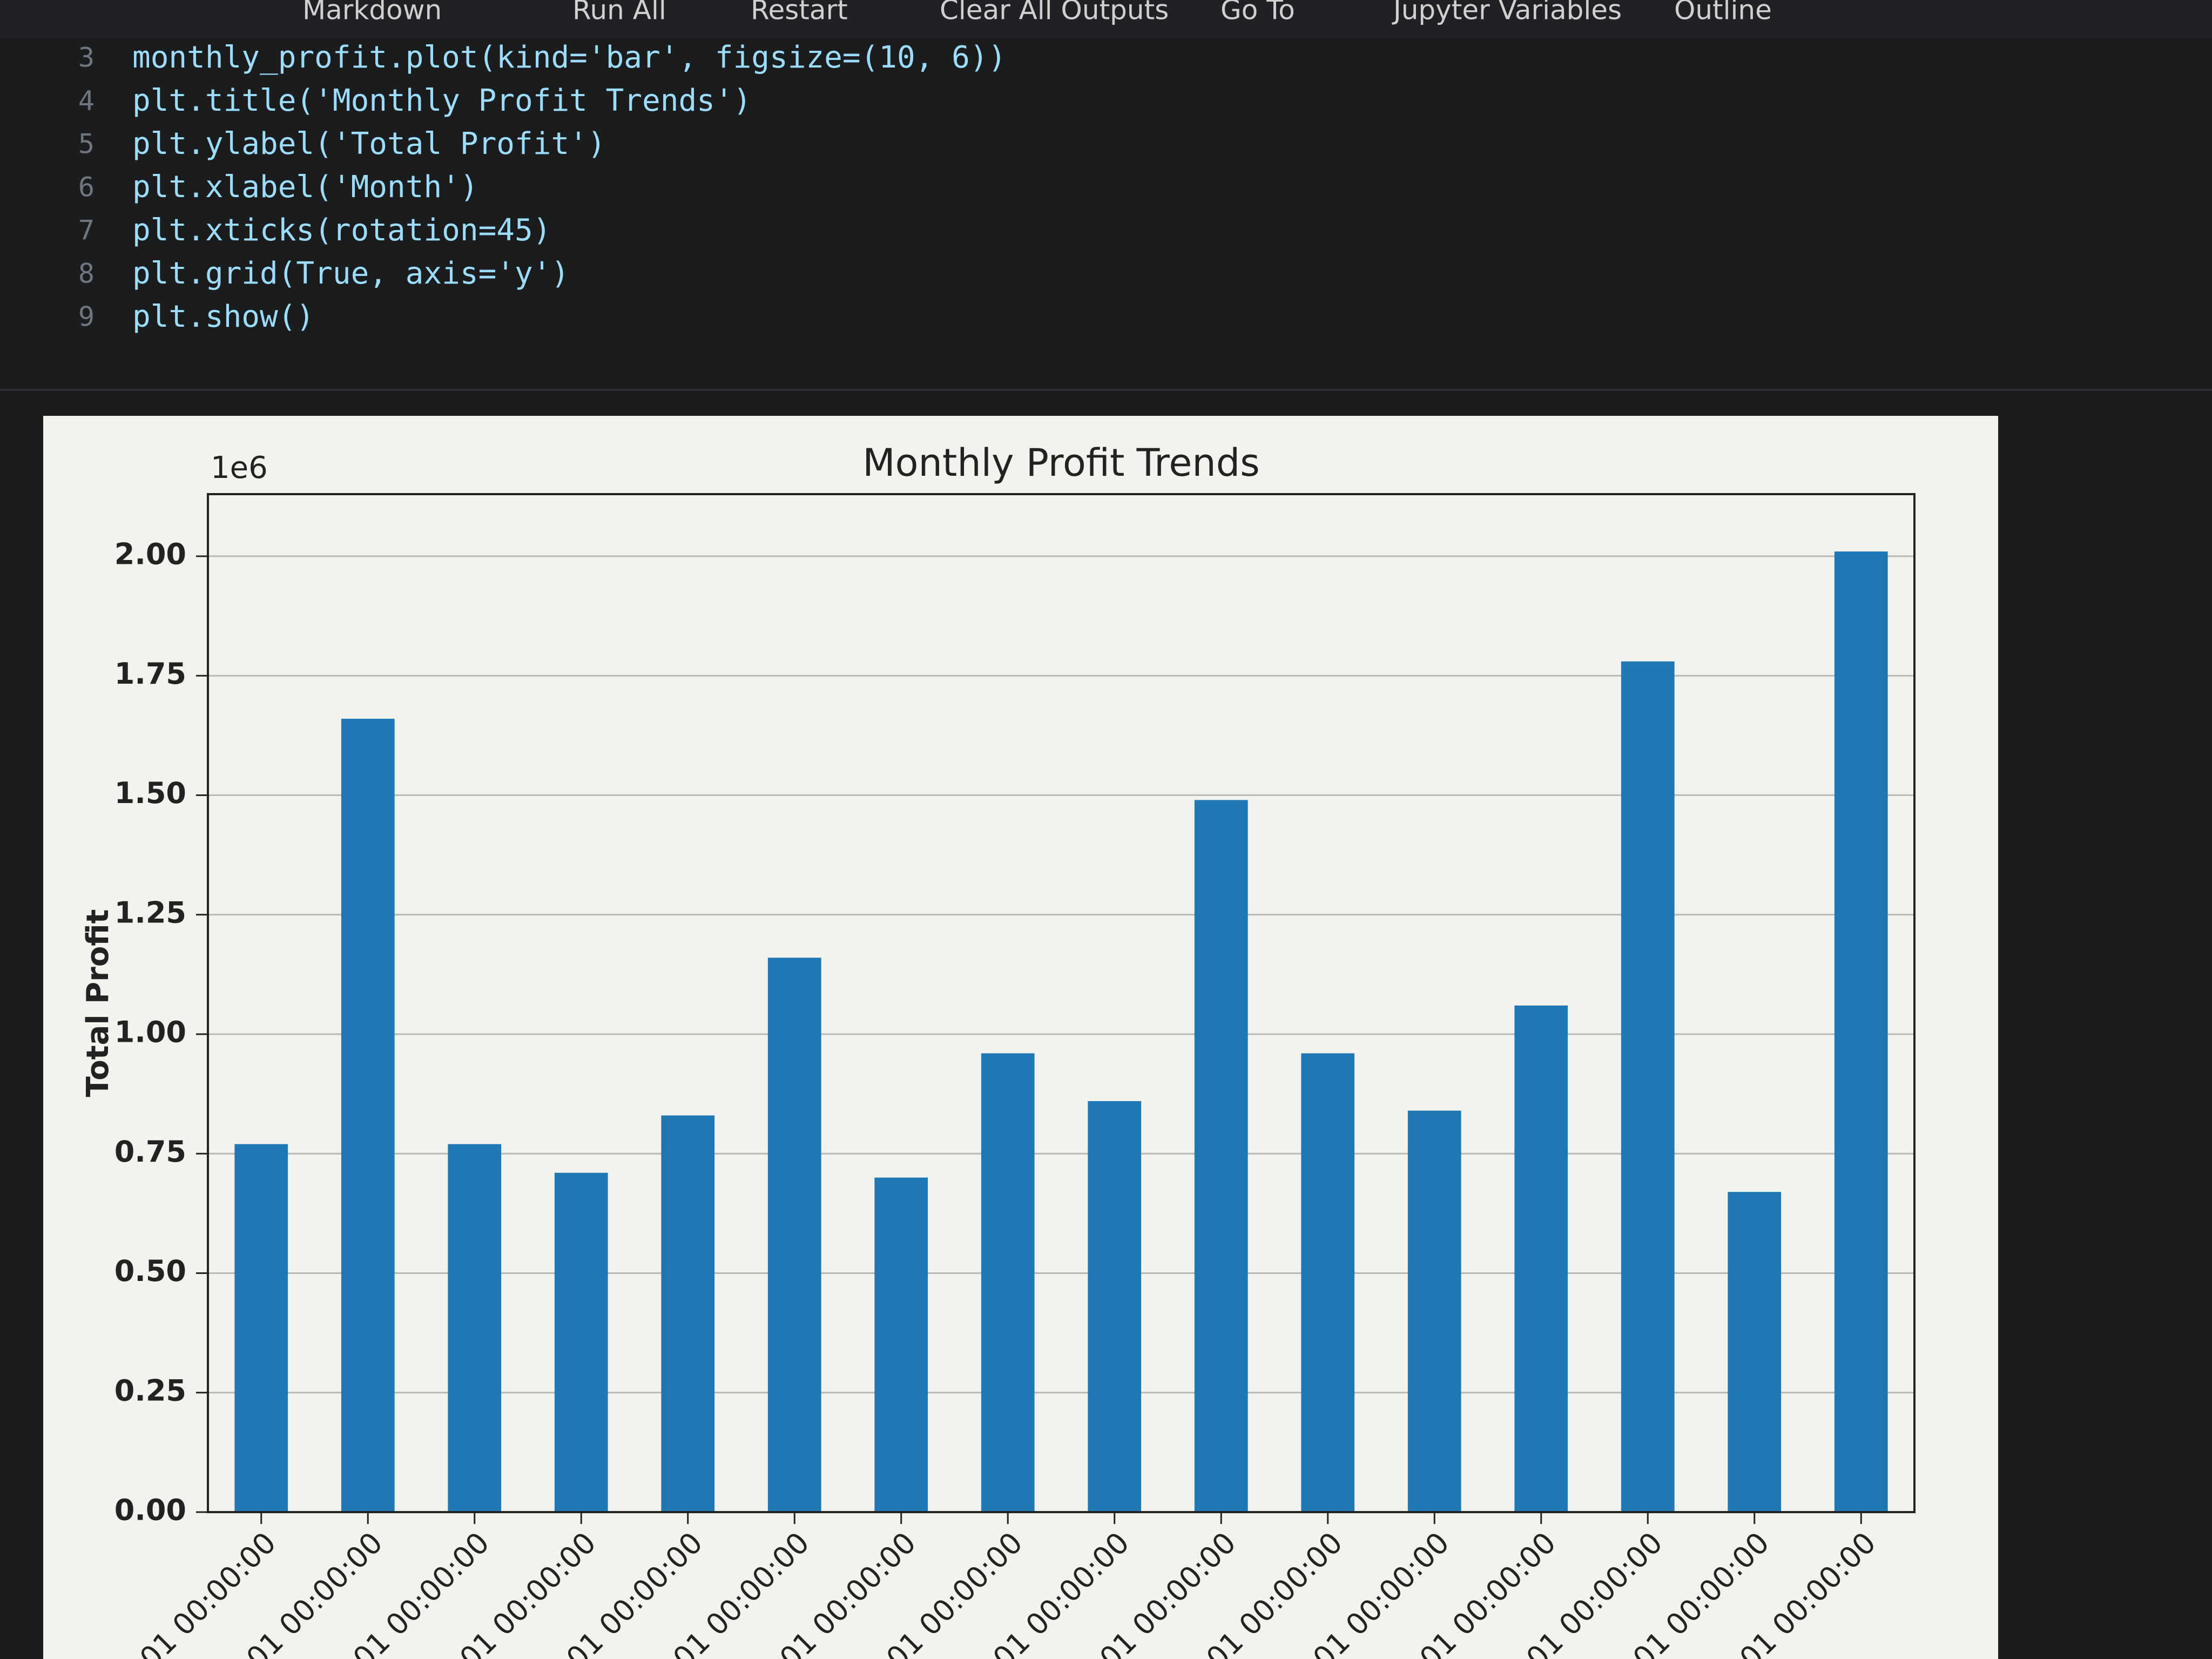  What do you see at coordinates (86, 144) in the screenshot?
I see `line-number: 5` at bounding box center [86, 144].